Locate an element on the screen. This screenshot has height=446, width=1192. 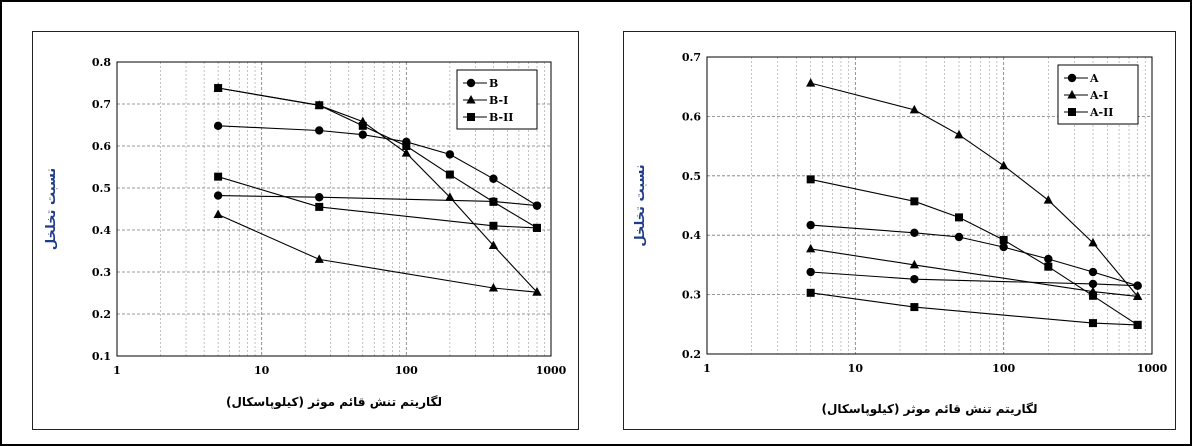
x-tick-label: 10 is located at coordinates (856, 368).